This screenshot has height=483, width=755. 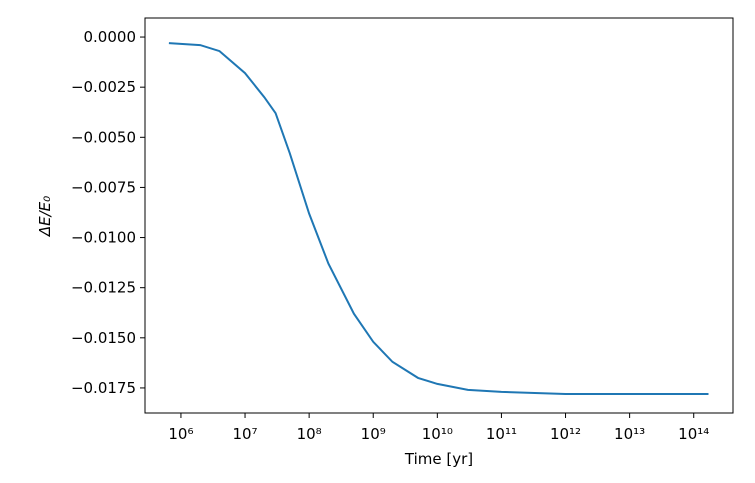 What do you see at coordinates (565, 434) in the screenshot?
I see `x-tick-label: 10¹²` at bounding box center [565, 434].